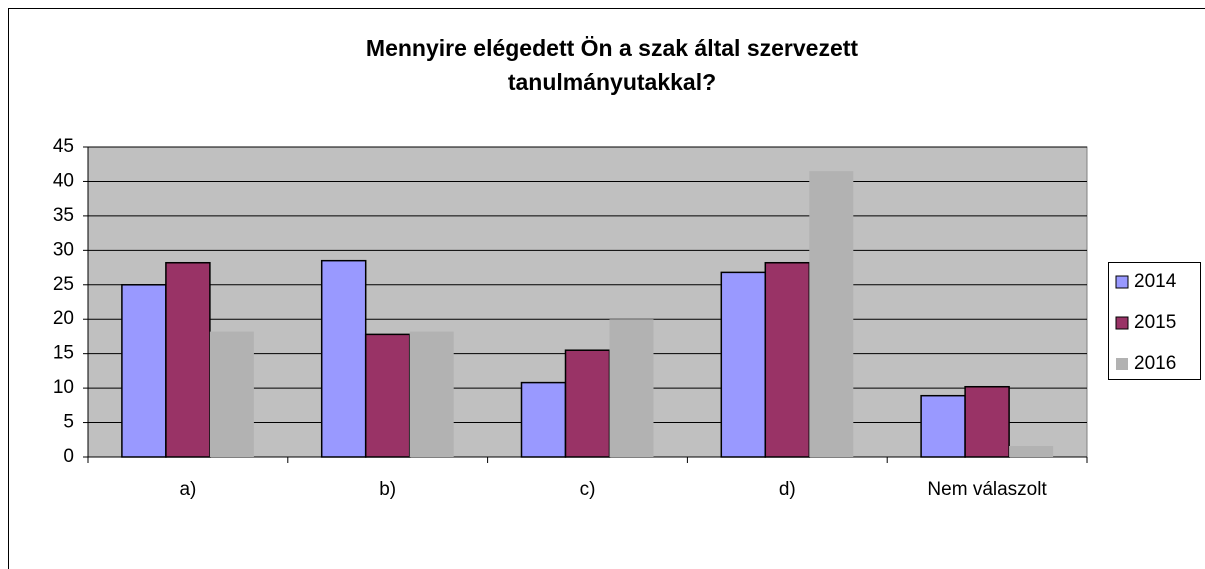  What do you see at coordinates (987, 489) in the screenshot?
I see `x-tick-label: Nem válaszolt` at bounding box center [987, 489].